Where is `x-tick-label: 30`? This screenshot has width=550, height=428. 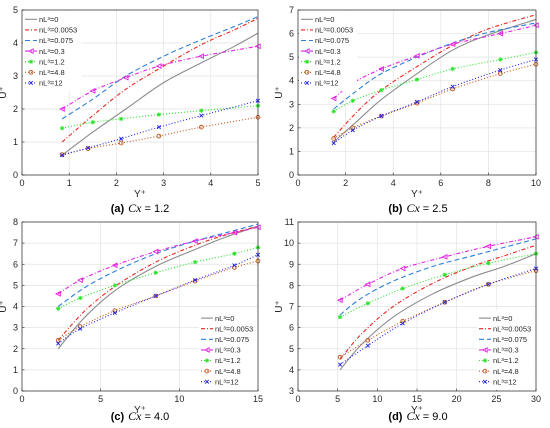 x-tick-label: 30 is located at coordinates (536, 399).